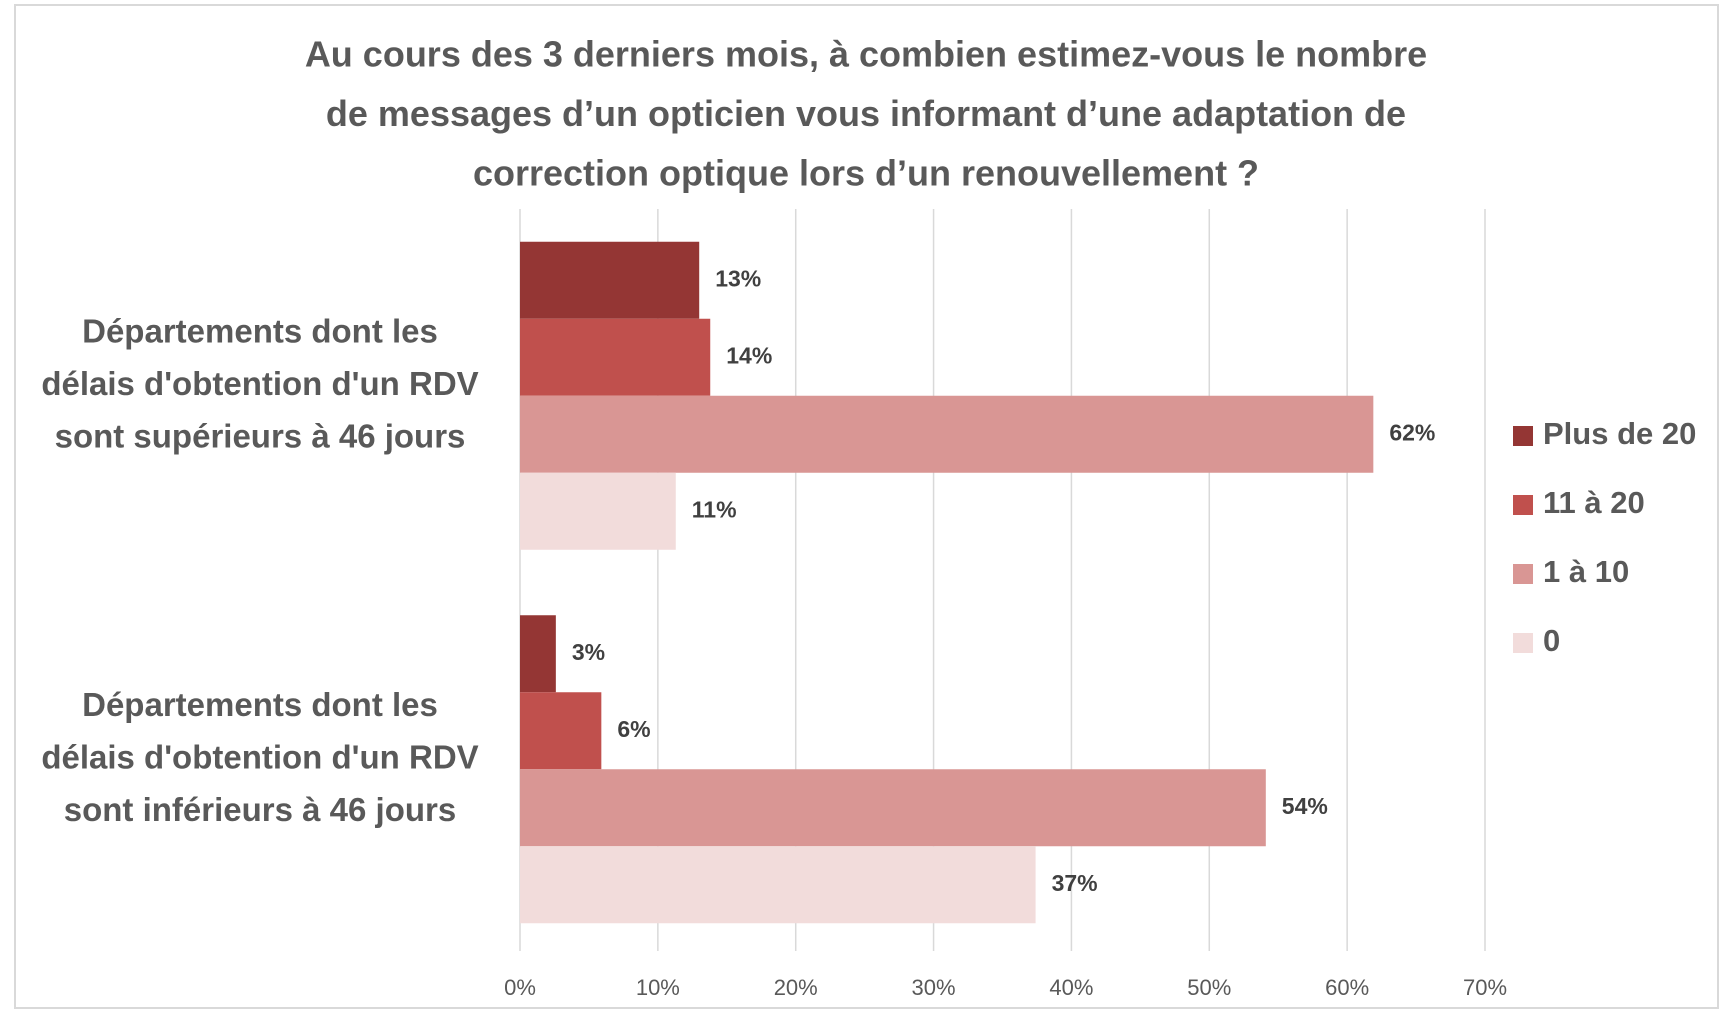 The width and height of the screenshot is (1724, 1013). I want to click on legend-label: 1 à 10, so click(1586, 571).